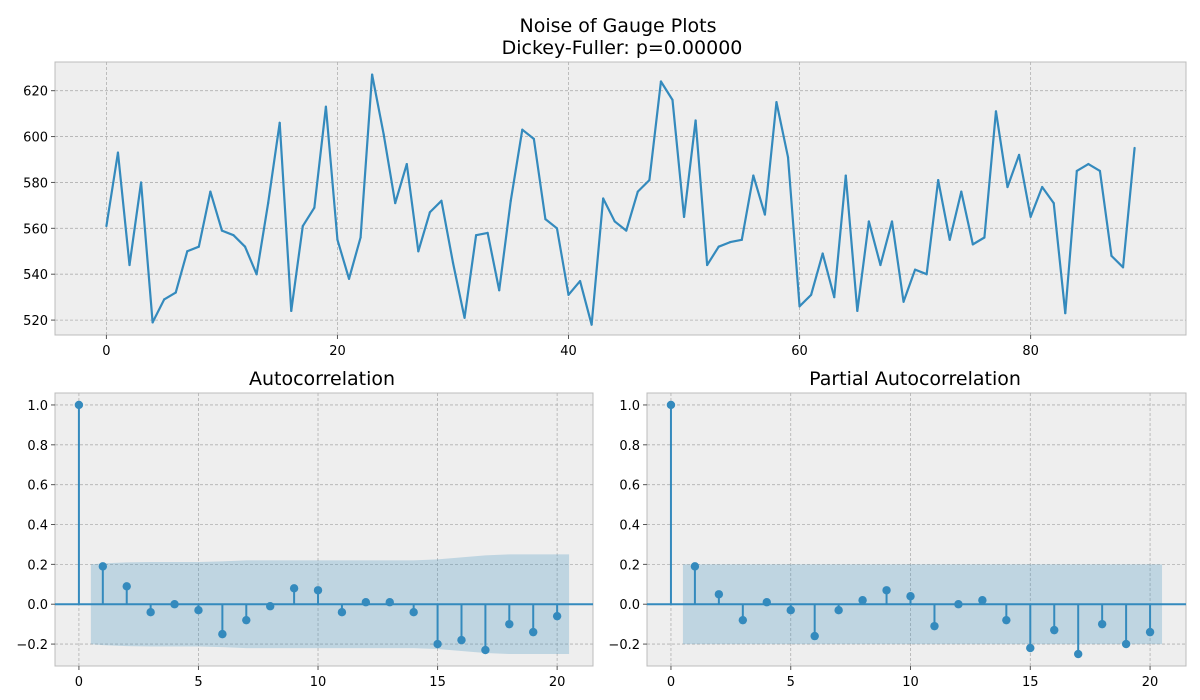  I want to click on x-tick-label: 20, so click(557, 682).